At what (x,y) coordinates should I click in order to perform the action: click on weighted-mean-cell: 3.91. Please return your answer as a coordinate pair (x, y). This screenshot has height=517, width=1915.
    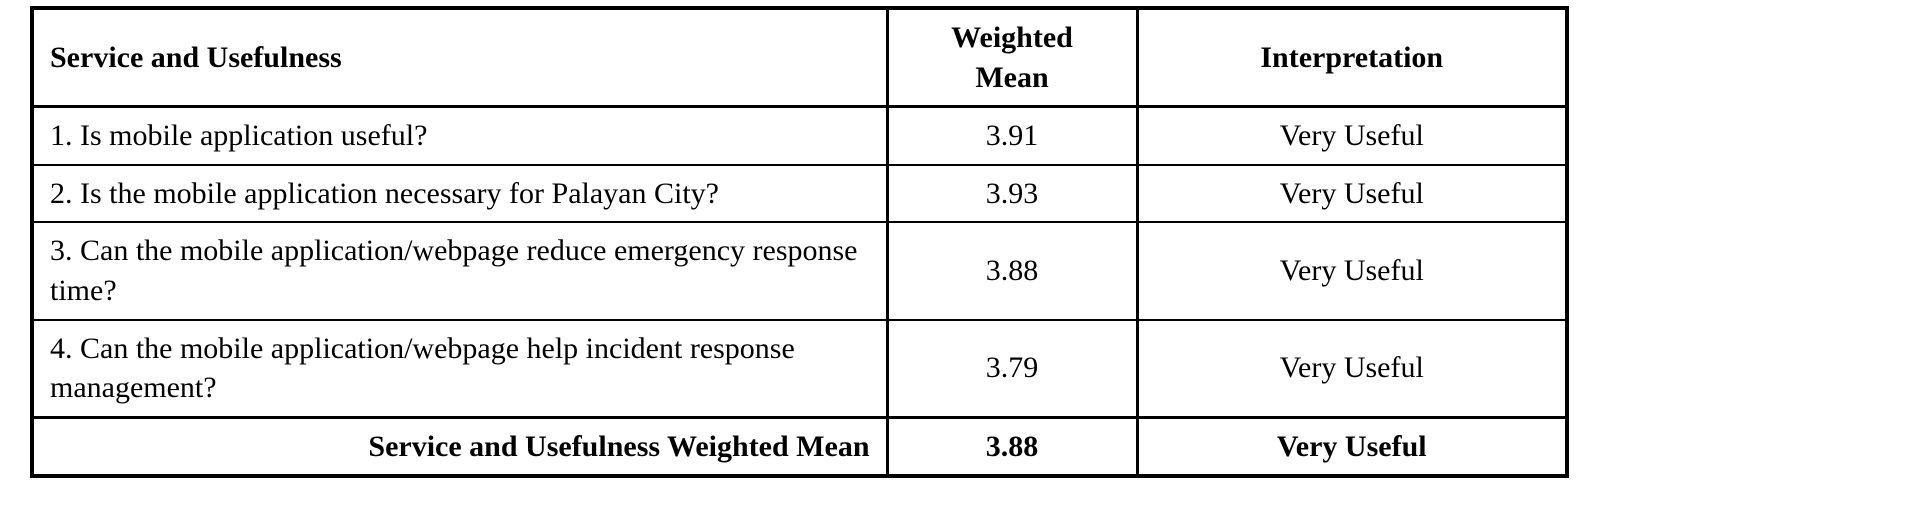
    Looking at the image, I should click on (1012, 135).